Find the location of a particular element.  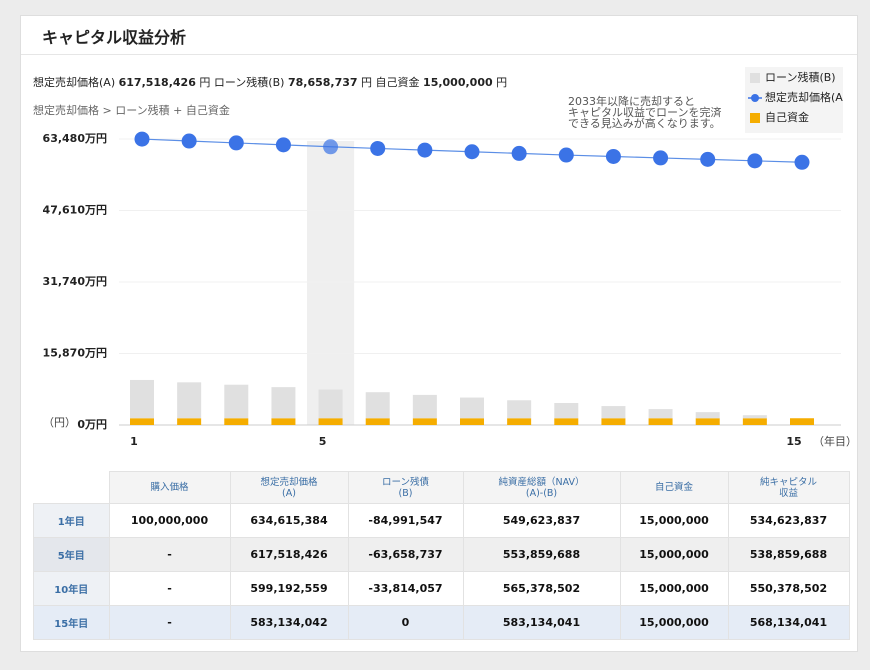

cell: 0 is located at coordinates (405, 623).